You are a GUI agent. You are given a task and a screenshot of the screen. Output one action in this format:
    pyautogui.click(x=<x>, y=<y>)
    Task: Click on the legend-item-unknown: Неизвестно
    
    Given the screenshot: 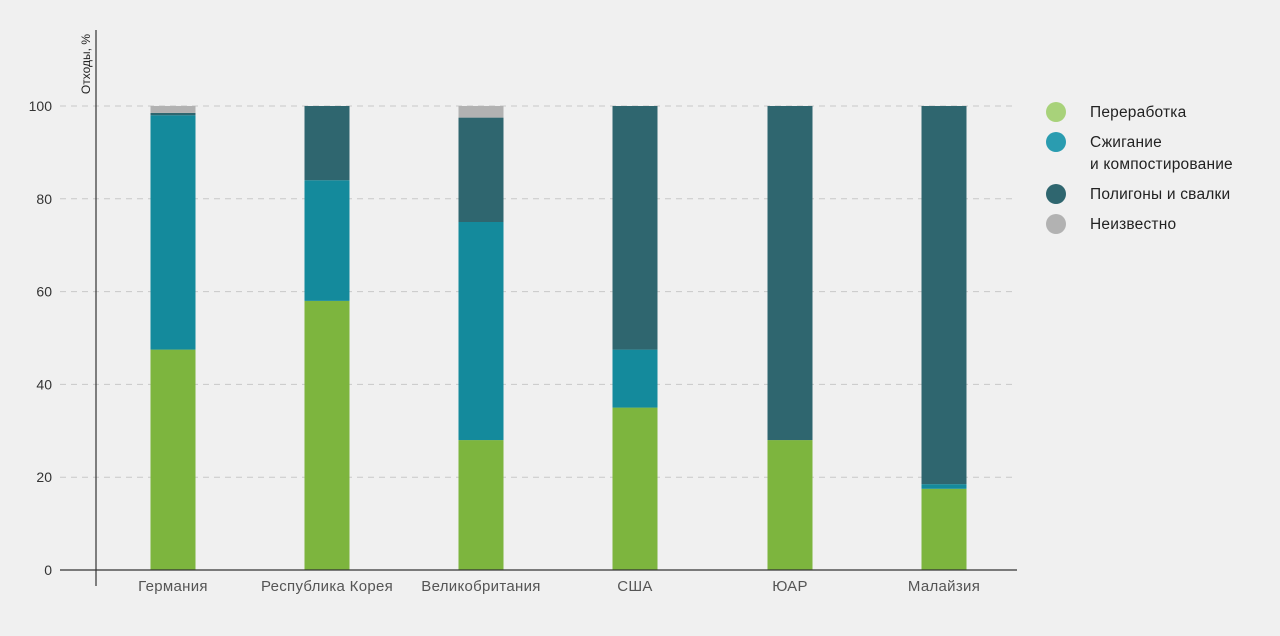 What is the action you would take?
    pyautogui.click(x=1161, y=225)
    